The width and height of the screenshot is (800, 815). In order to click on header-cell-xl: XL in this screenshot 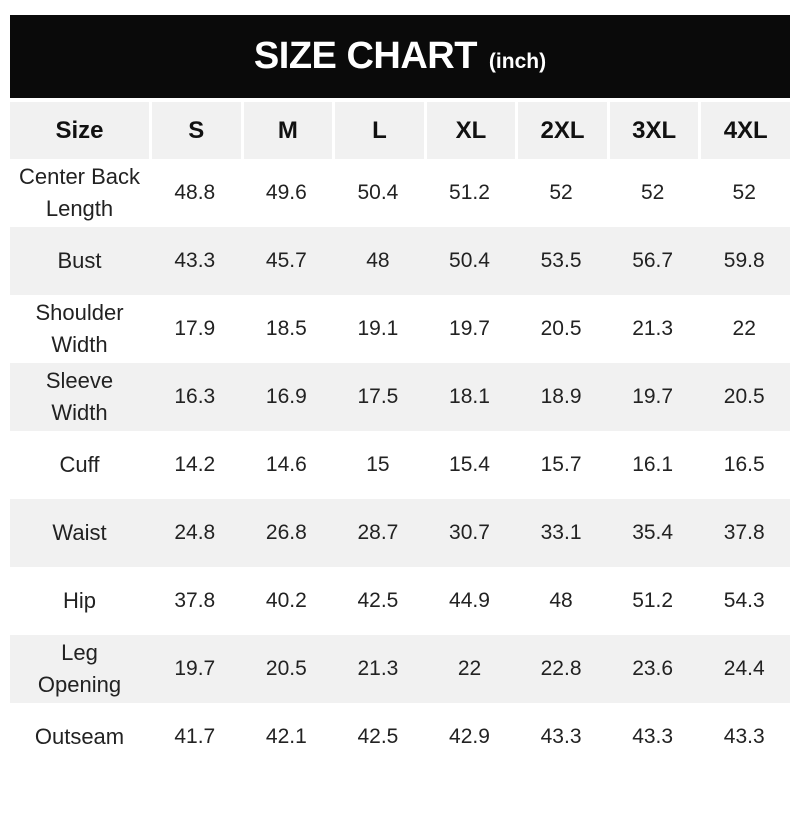, I will do `click(469, 130)`.